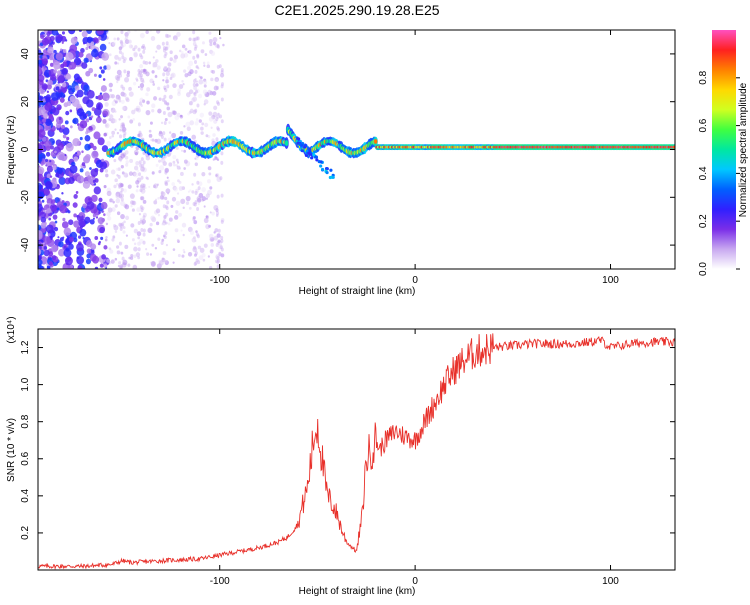 The width and height of the screenshot is (750, 605). What do you see at coordinates (25, 458) in the screenshot?
I see `y-tick-label: 0.6` at bounding box center [25, 458].